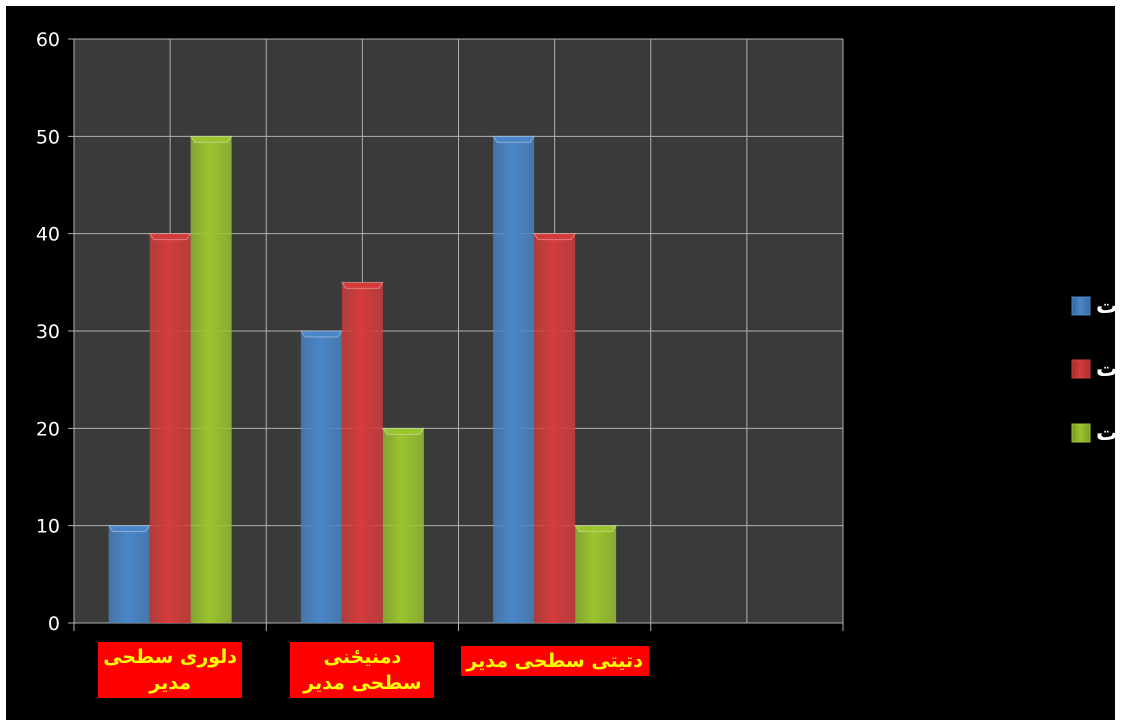  I want to click on y-axis: 0 10 20 30 40 50 60, so click(48, 332).